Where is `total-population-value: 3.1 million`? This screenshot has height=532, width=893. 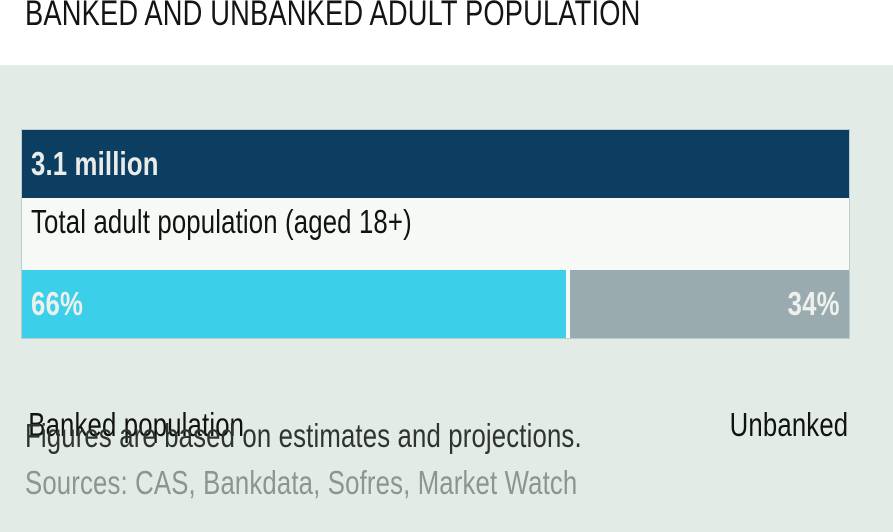 total-population-value: 3.1 million is located at coordinates (95, 163).